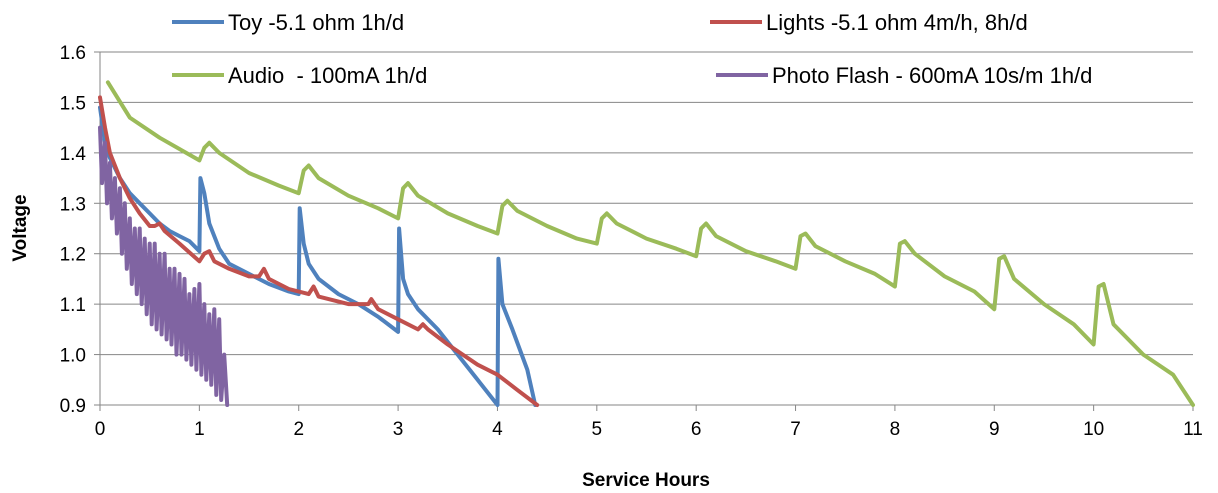 The height and width of the screenshot is (493, 1218). What do you see at coordinates (316, 22) in the screenshot?
I see `legend-label: Toy -5.1 ohm 1h/d` at bounding box center [316, 22].